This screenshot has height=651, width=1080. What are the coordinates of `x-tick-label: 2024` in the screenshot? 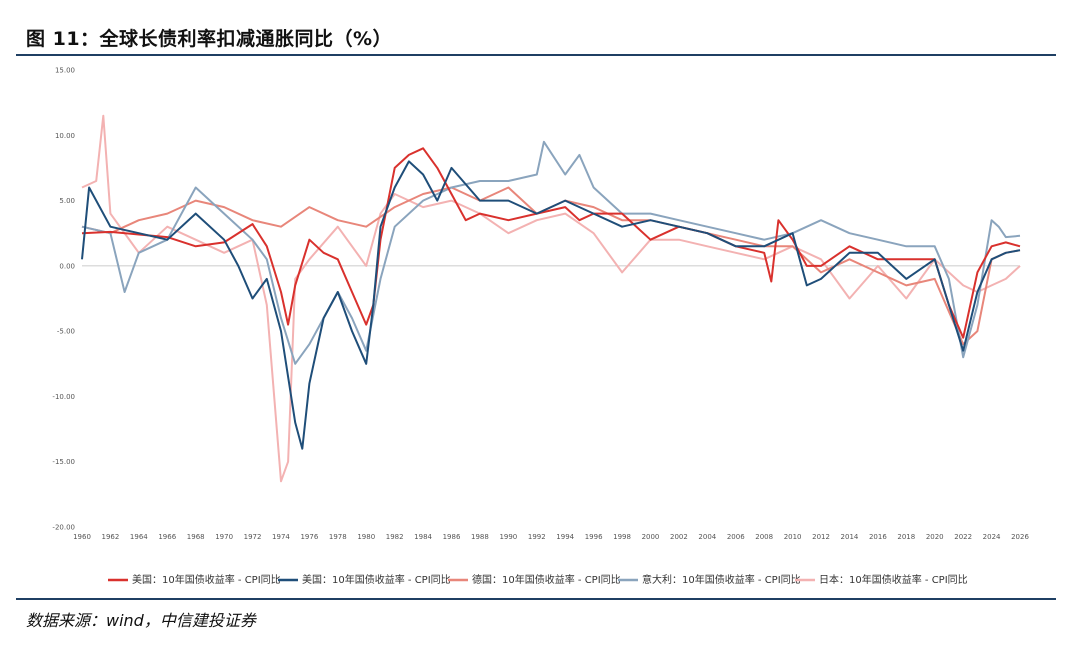 It's located at (992, 537).